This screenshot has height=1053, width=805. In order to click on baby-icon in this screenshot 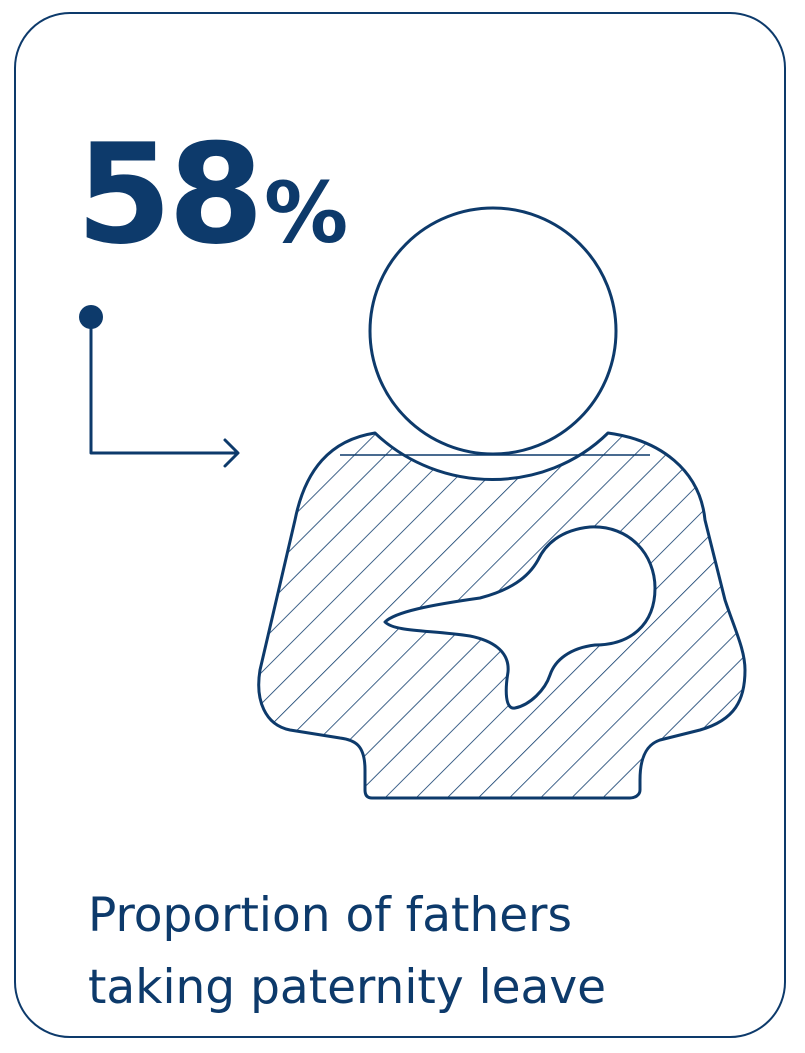, I will do `click(520, 617)`.